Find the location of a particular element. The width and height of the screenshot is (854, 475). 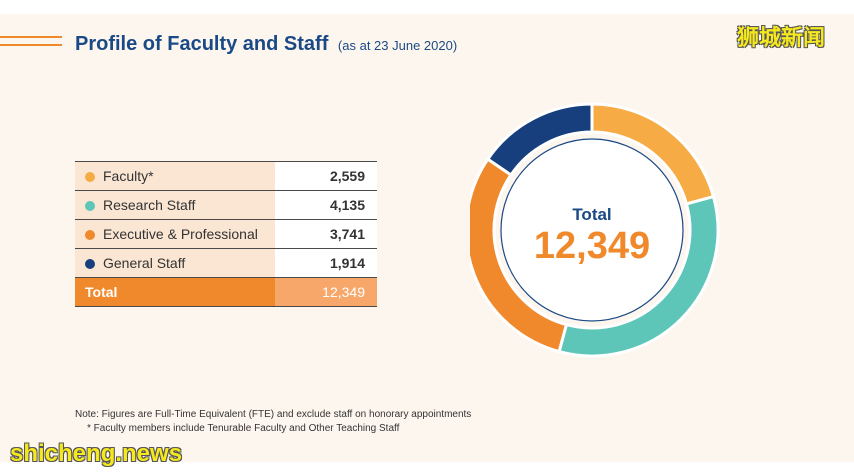

table-row: Faculty* 2,559 is located at coordinates (226, 176).